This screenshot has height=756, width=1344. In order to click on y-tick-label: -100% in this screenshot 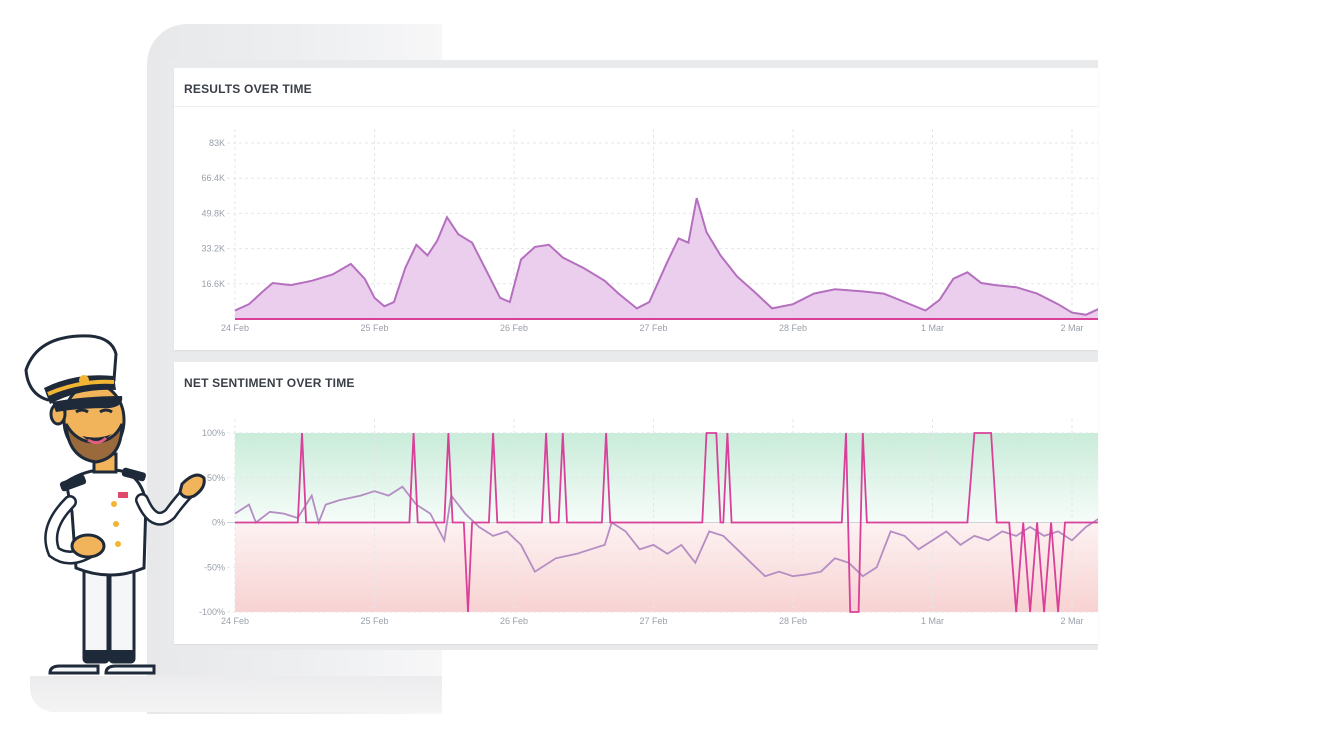, I will do `click(212, 612)`.